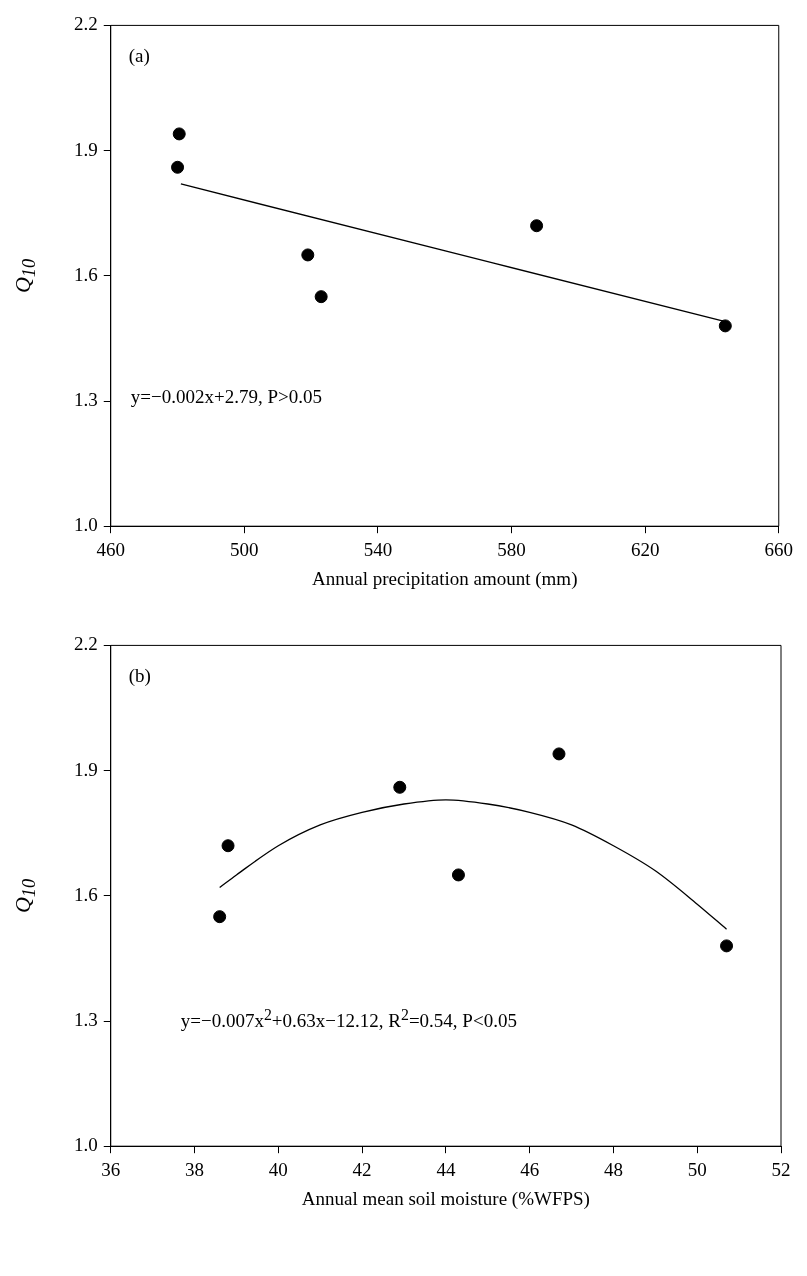 Image resolution: width=807 pixels, height=1276 pixels. What do you see at coordinates (195, 1169) in the screenshot?
I see `x-tick-label: 38` at bounding box center [195, 1169].